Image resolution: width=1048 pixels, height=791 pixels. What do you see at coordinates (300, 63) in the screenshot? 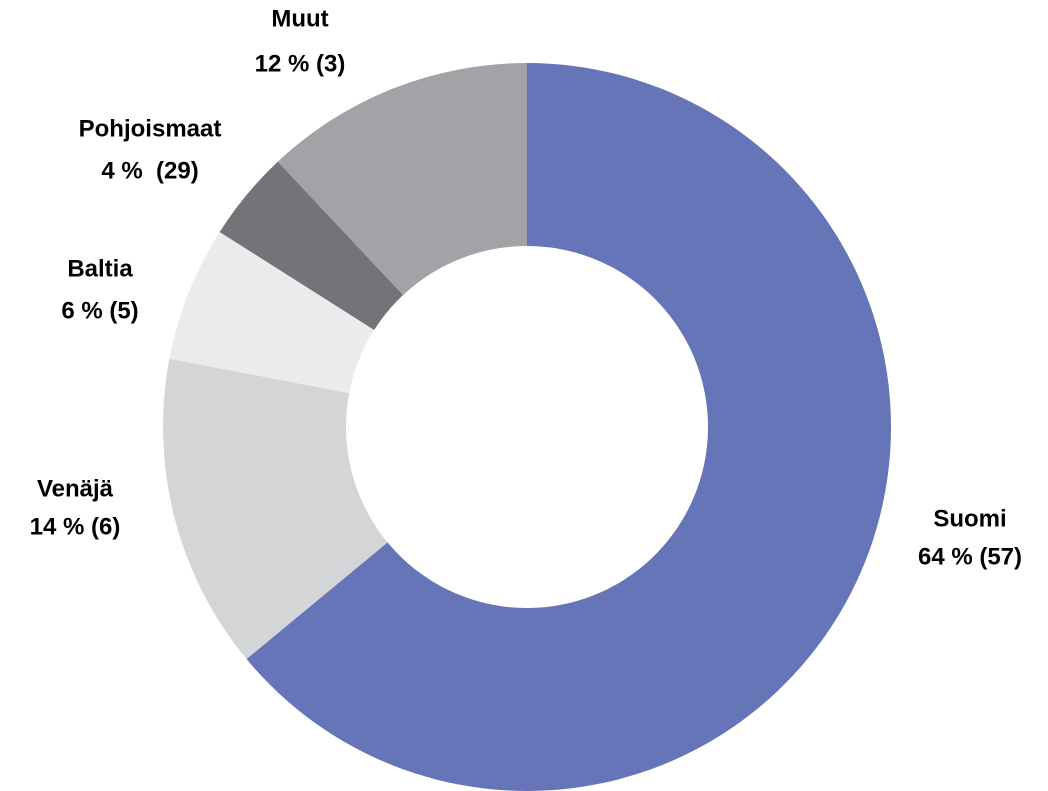
I see `value-label: 12 % (3)` at bounding box center [300, 63].